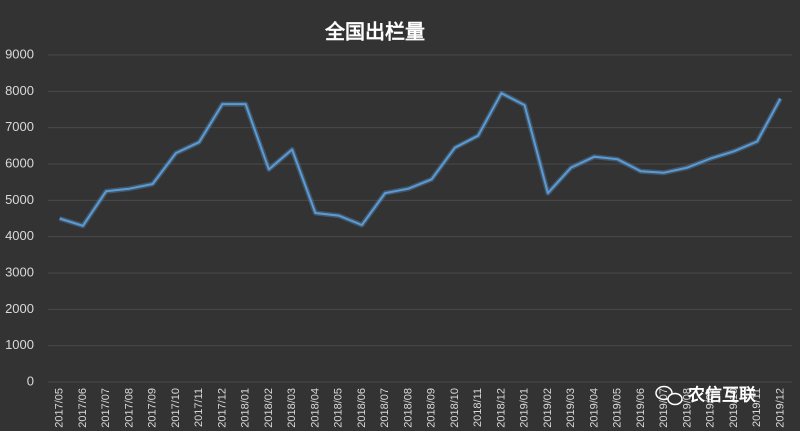 Image resolution: width=800 pixels, height=431 pixels. What do you see at coordinates (525, 408) in the screenshot?
I see `x-tick-label: 2019/01` at bounding box center [525, 408].